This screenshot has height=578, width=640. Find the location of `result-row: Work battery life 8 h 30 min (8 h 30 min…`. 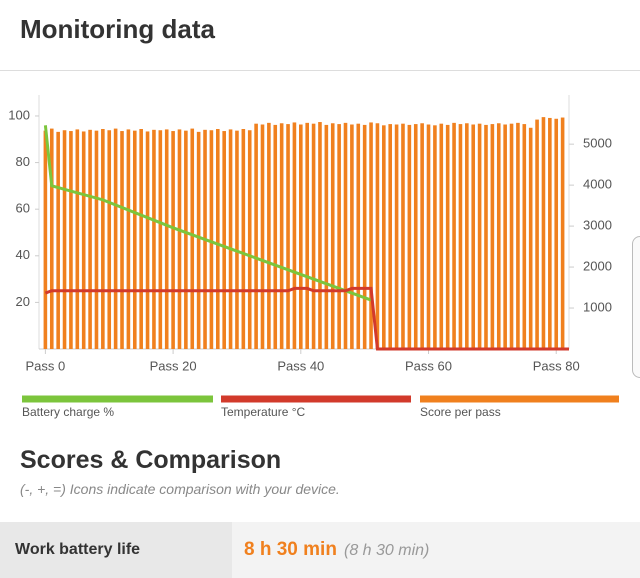

result-row: Work battery life 8 h 30 min (8 h 30 min… is located at coordinates (320, 550).